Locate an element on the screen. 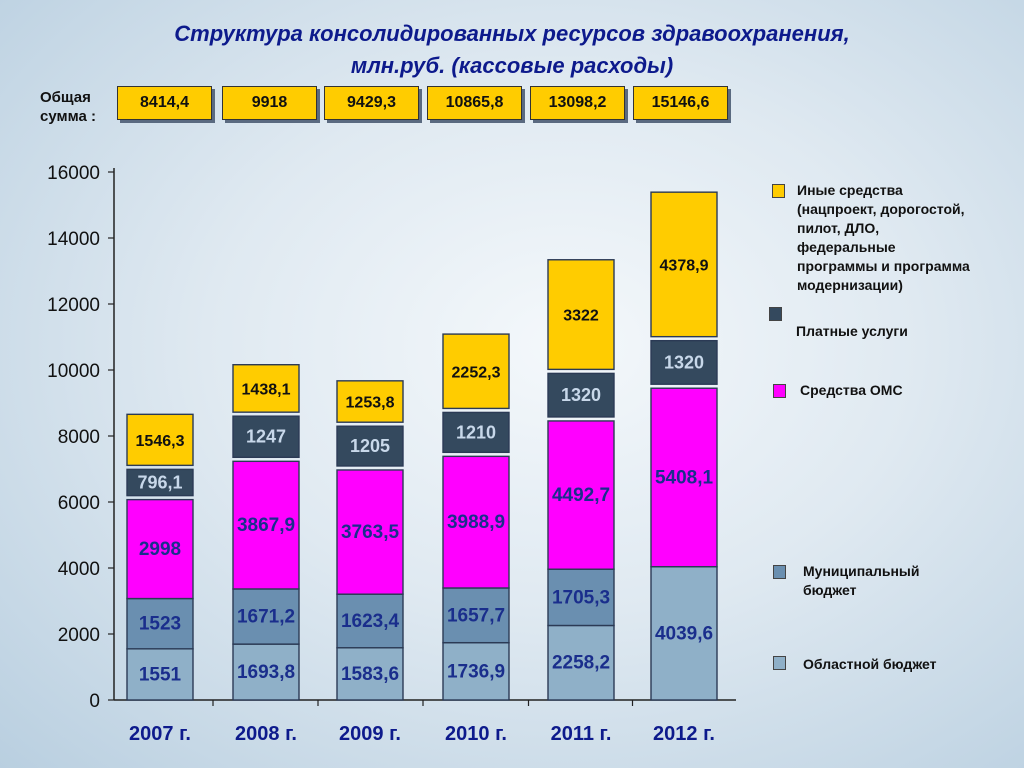  data-label-oms: 3867,9 is located at coordinates (266, 525).